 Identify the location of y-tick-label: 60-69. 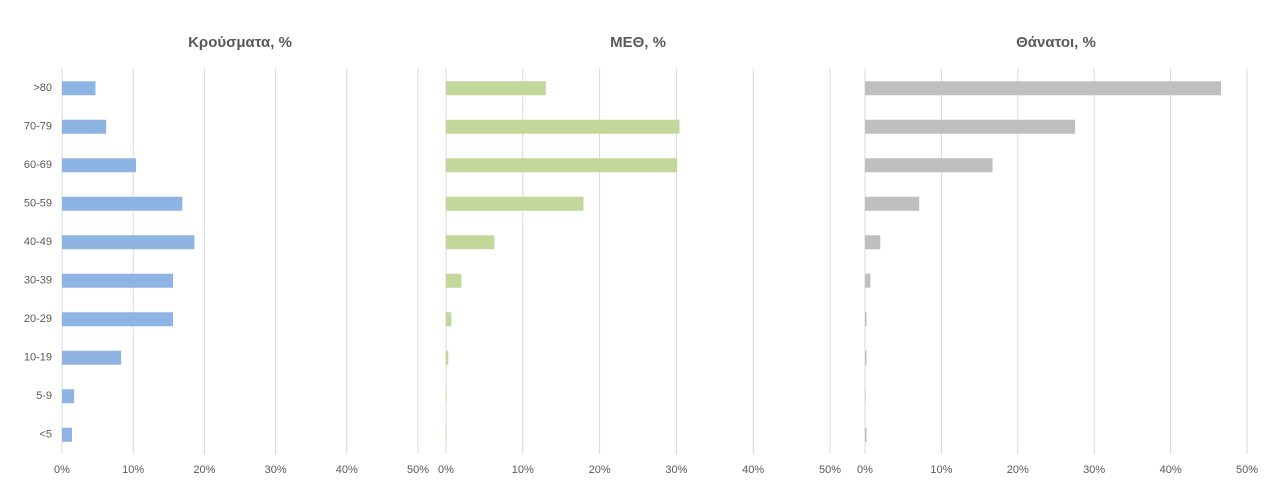
(38, 165).